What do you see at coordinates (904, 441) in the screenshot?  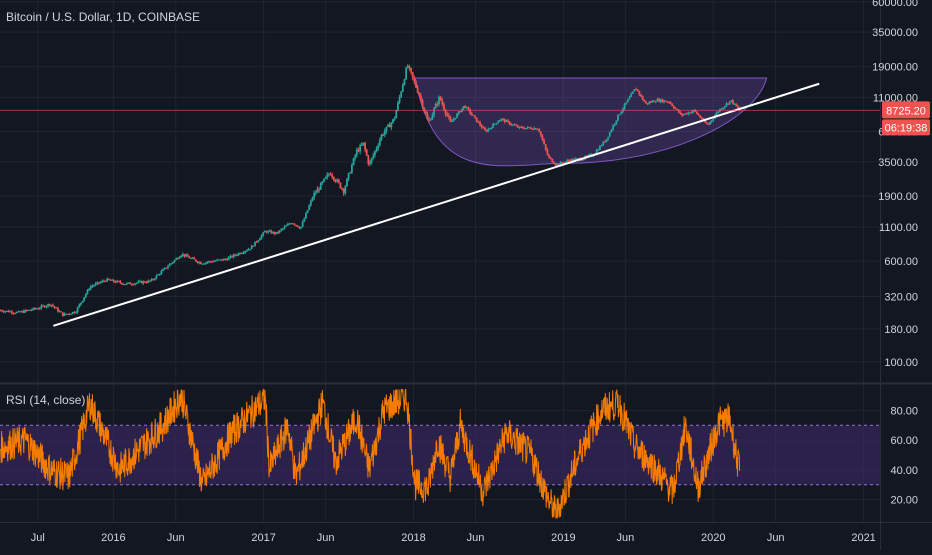 I see `rsi-tick-label: 60.00` at bounding box center [904, 441].